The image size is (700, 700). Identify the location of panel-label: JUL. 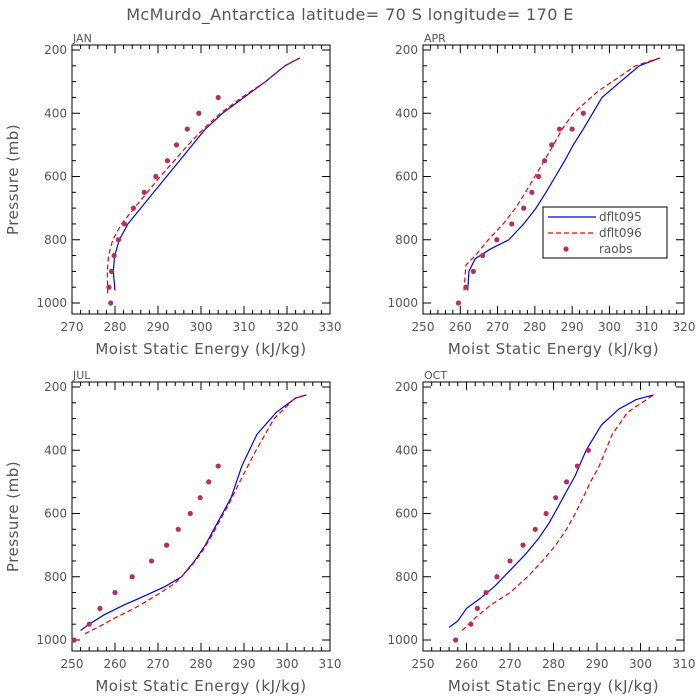
(81, 375).